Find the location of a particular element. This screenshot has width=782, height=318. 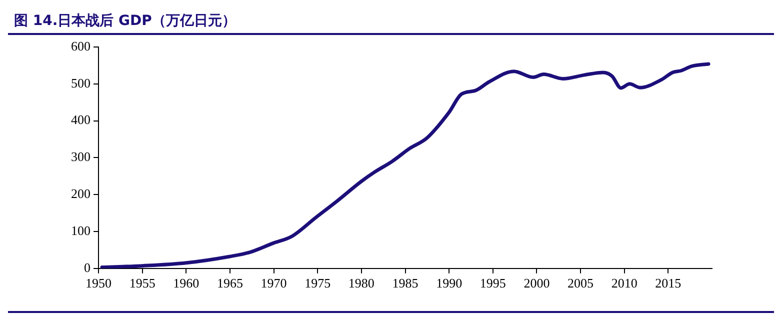

y-tick-label: 600 is located at coordinates (80, 46).